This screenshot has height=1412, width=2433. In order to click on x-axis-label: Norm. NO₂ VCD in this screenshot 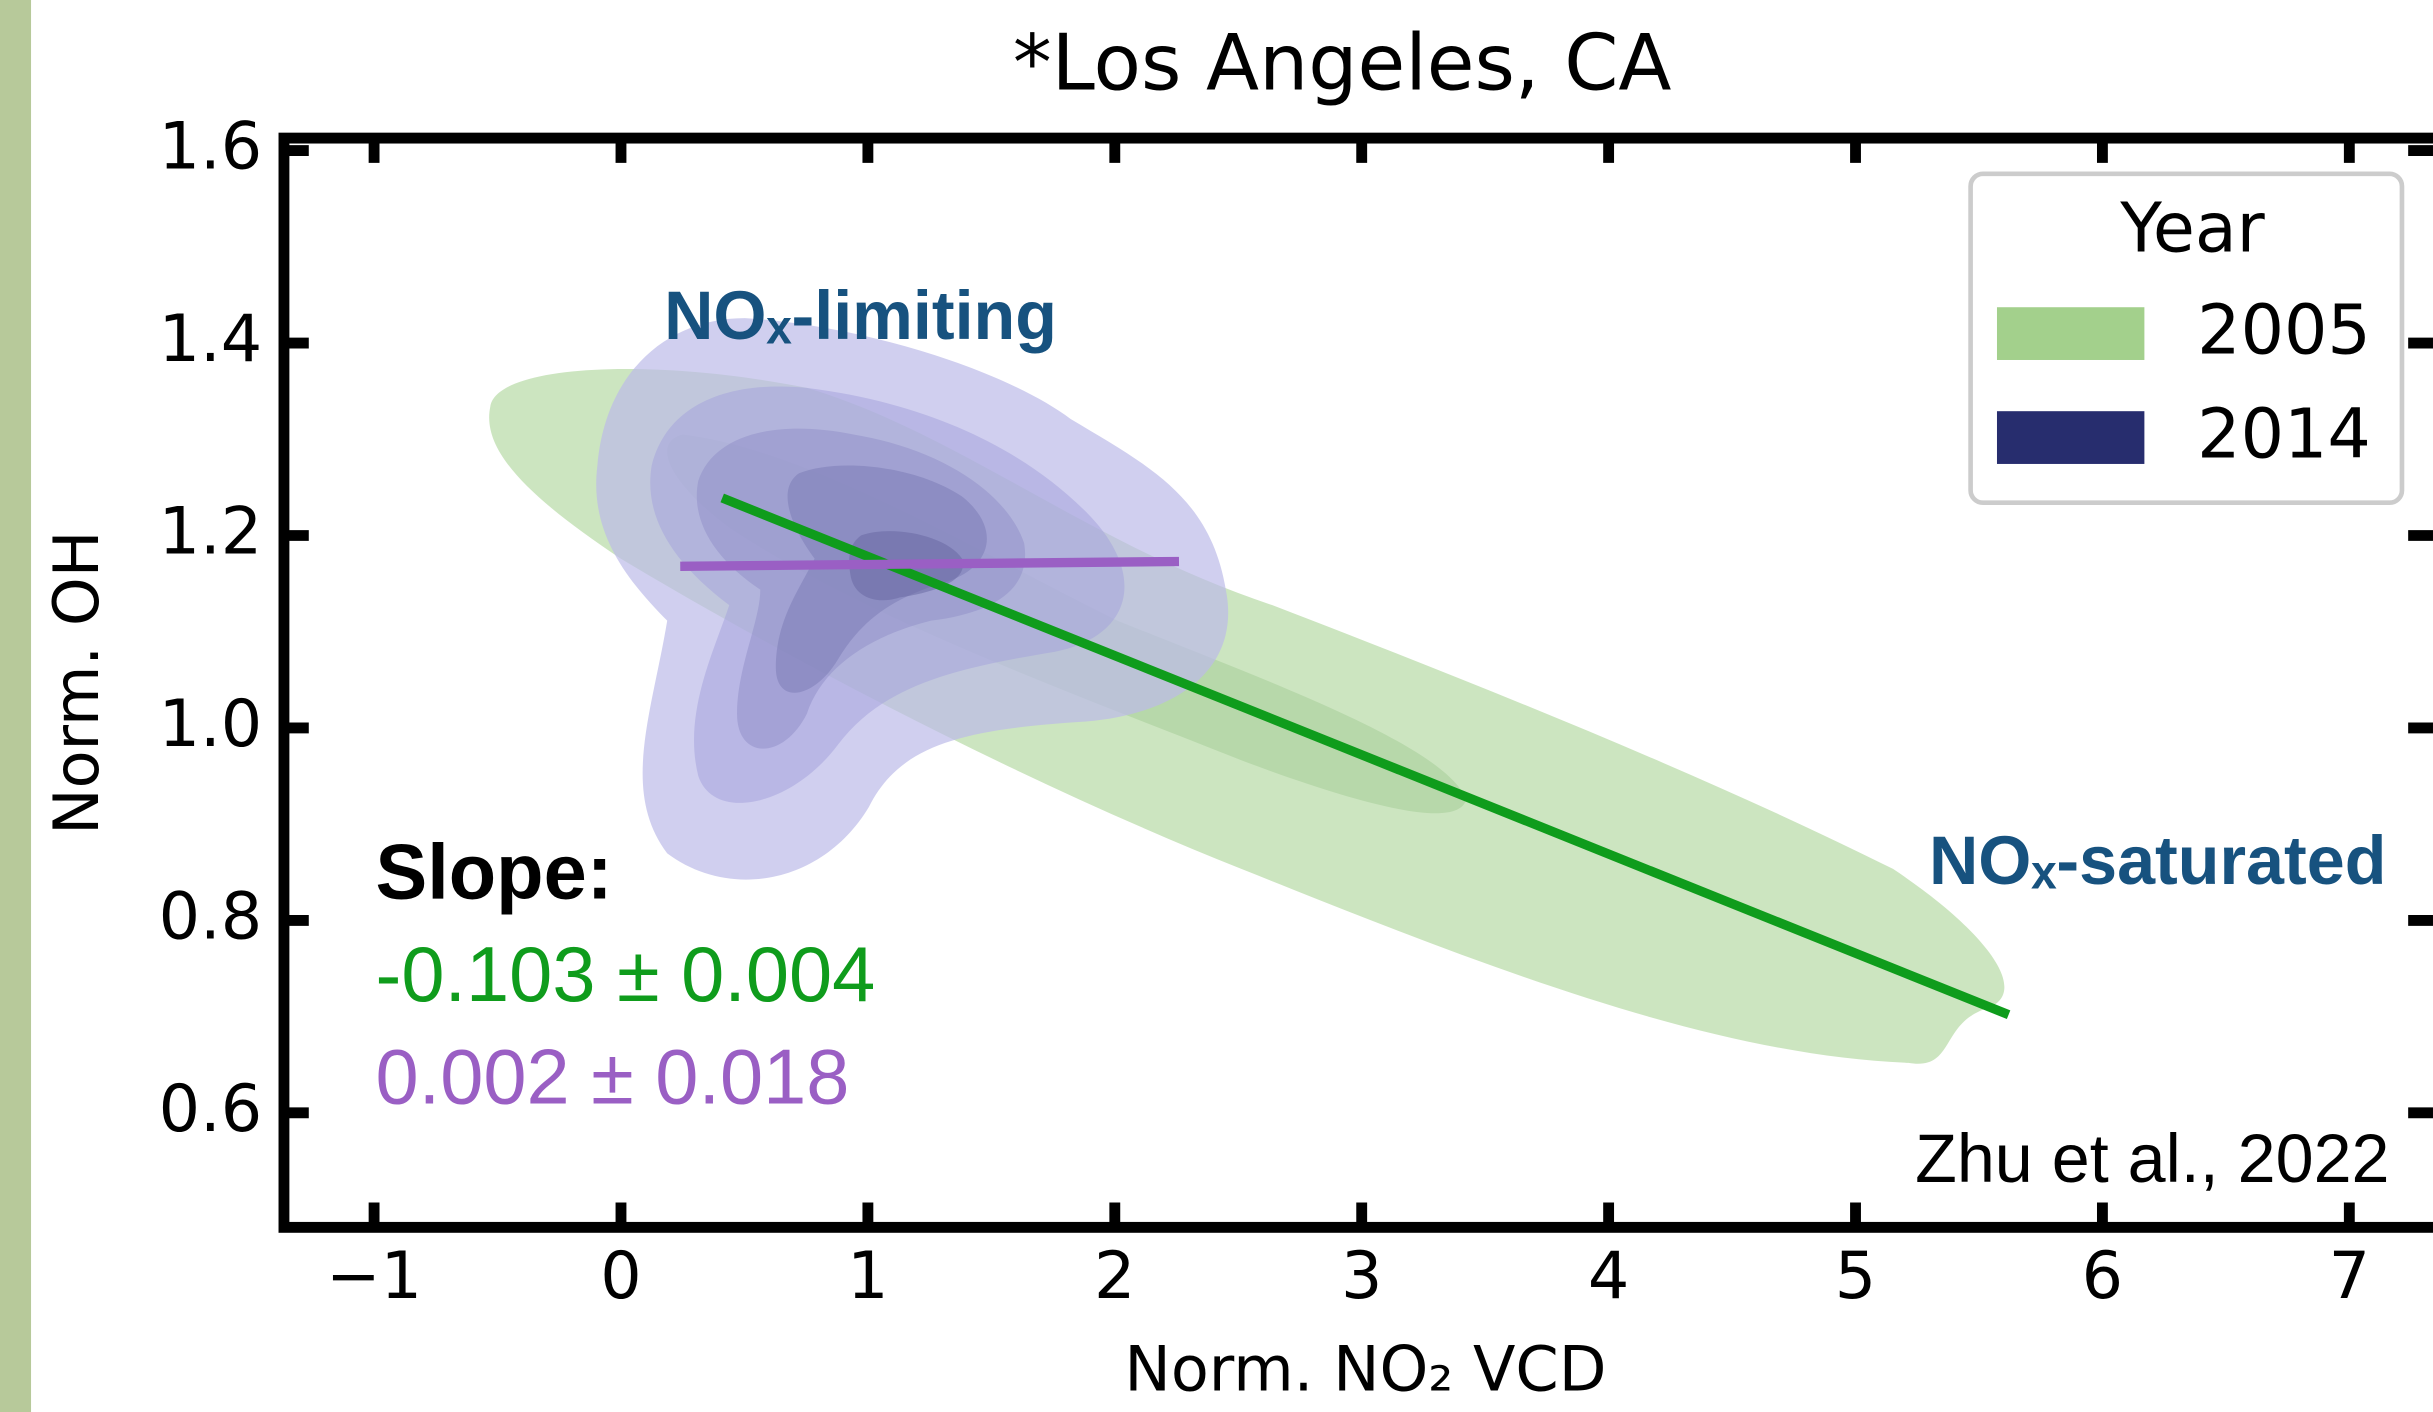, I will do `click(1365, 1368)`.